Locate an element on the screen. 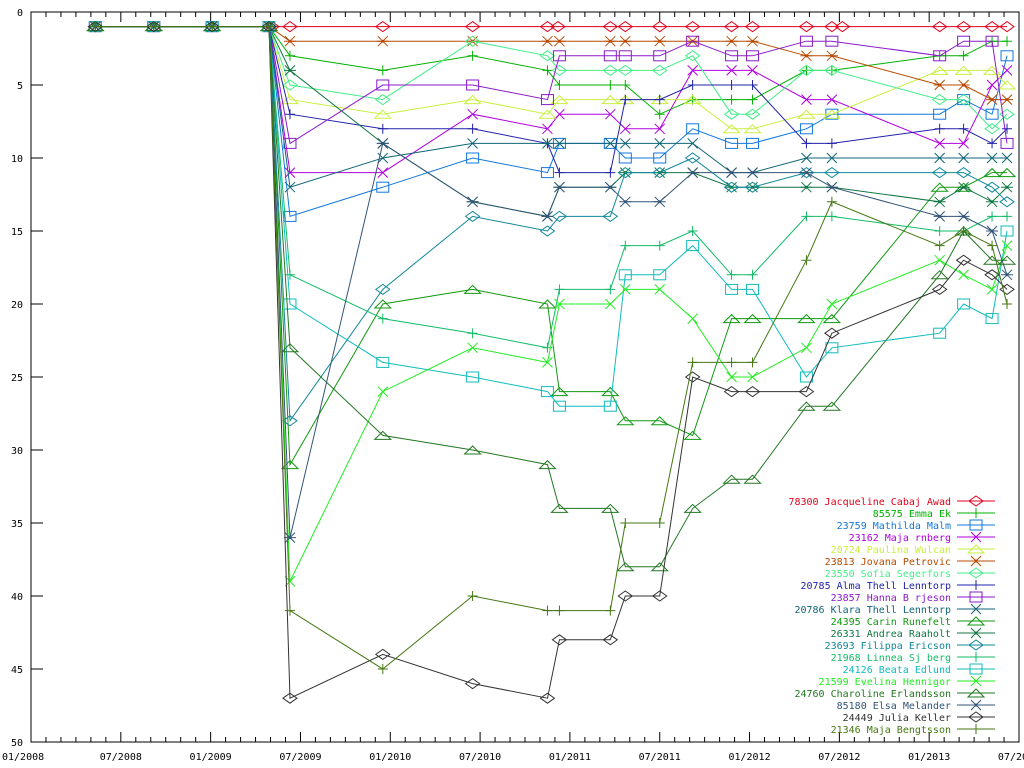 This screenshot has width=1024, height=768. legend-item: 20786 Klara Thell Lenntorp is located at coordinates (894, 609).